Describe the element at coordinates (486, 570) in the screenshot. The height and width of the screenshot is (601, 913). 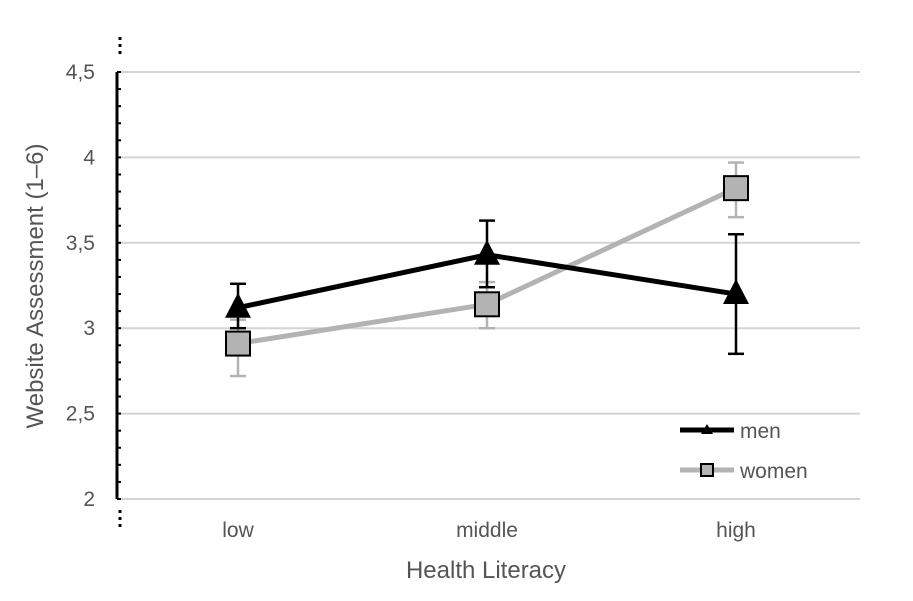
I see `x-axis-title: Health Literacy` at that location.